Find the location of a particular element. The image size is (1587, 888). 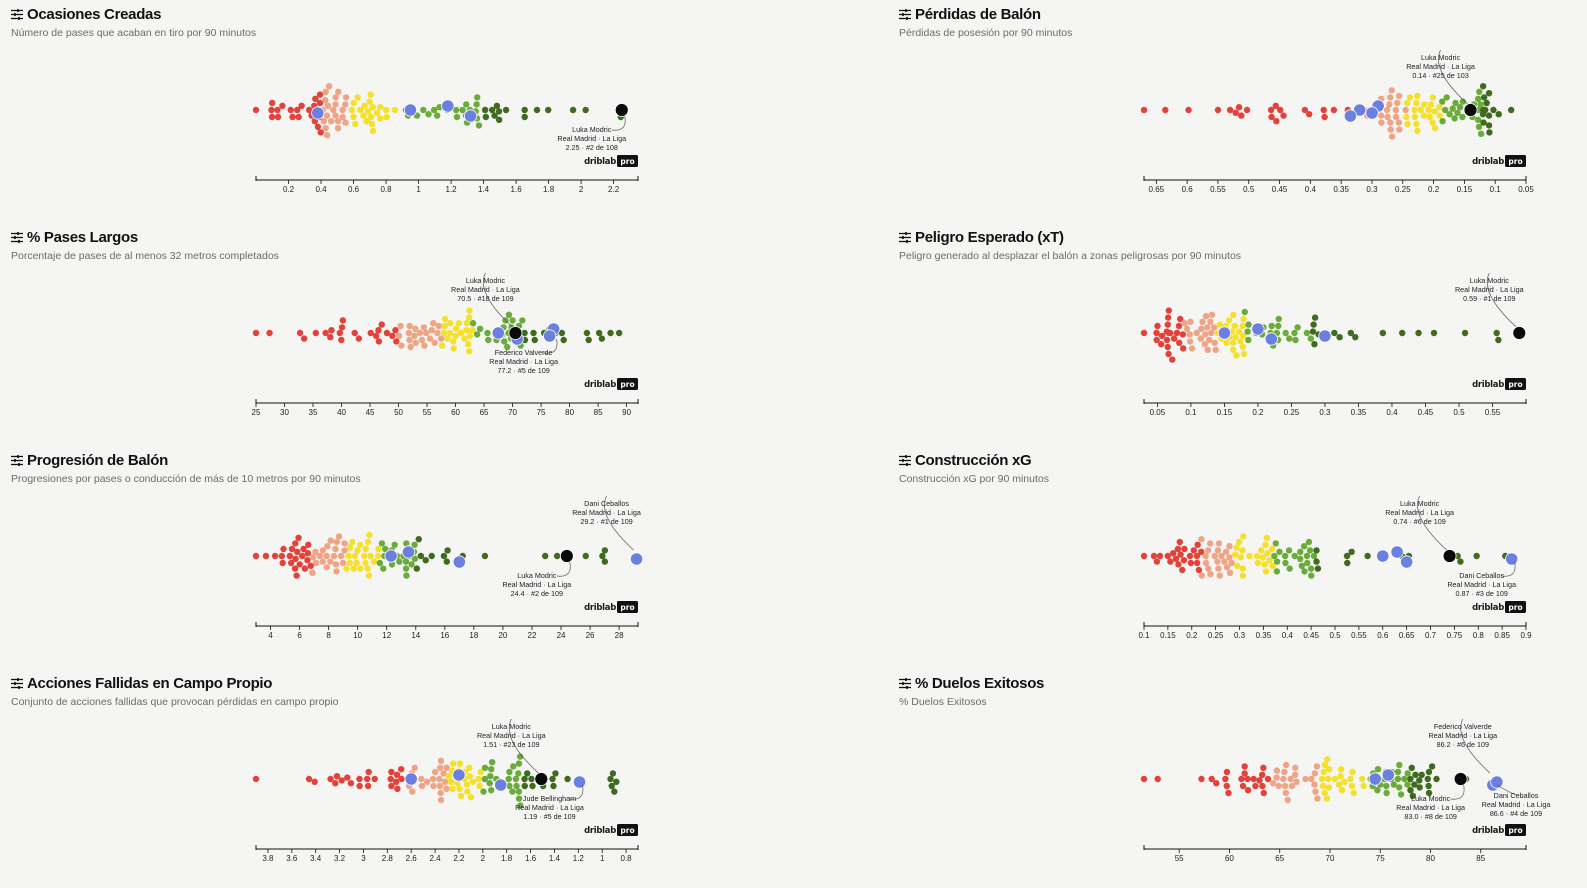

tick-label: 85 is located at coordinates (1480, 858).